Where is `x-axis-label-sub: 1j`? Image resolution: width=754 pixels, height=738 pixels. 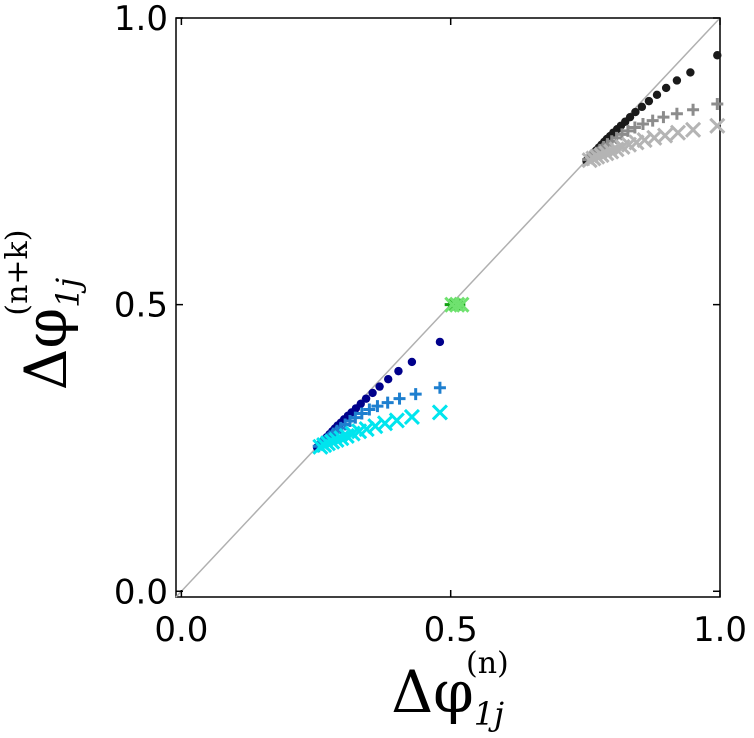 x-axis-label-sub: 1j is located at coordinates (489, 714).